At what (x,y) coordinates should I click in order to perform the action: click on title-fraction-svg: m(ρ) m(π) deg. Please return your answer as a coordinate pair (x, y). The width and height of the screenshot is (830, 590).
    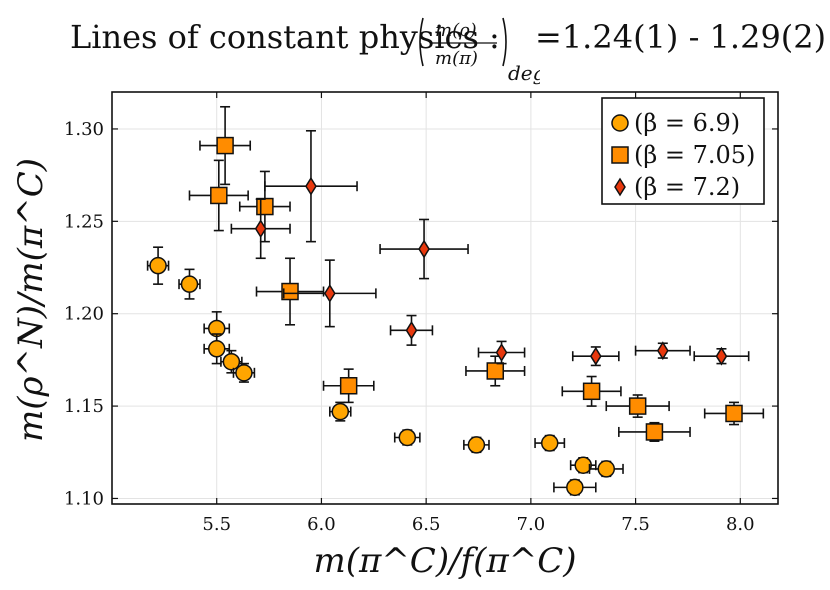
    Looking at the image, I should click on (482, 51).